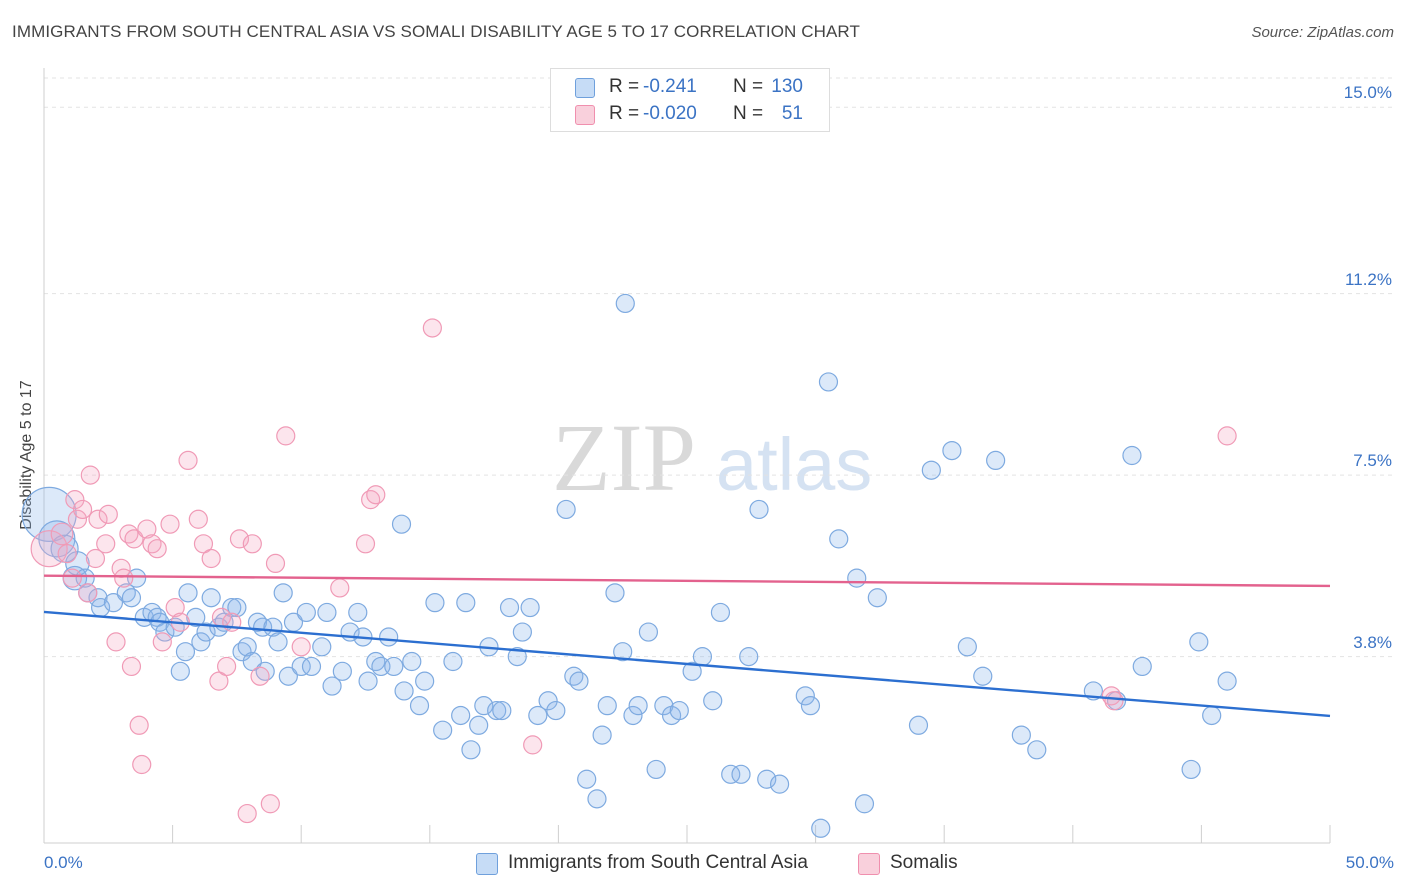 Image resolution: width=1406 pixels, height=892 pixels. What do you see at coordinates (63, 862) in the screenshot?
I see `x-tick-label-min: 0.0%` at bounding box center [63, 862].